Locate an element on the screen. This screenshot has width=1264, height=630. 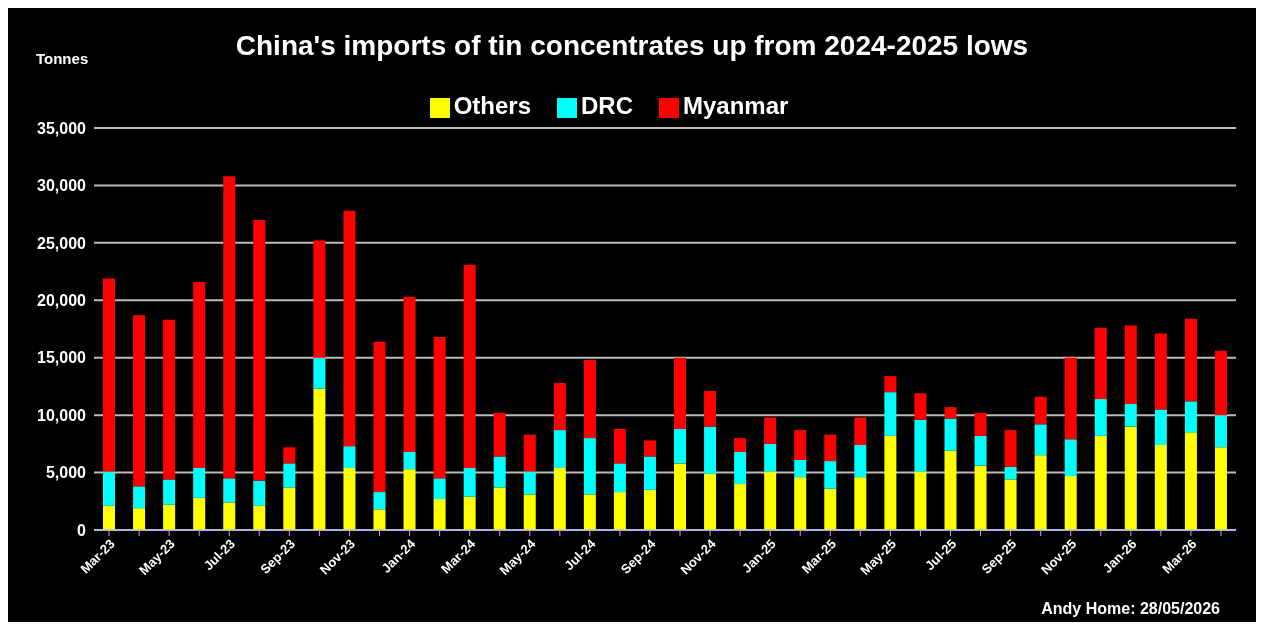
legend-label: DRC is located at coordinates (606, 105).